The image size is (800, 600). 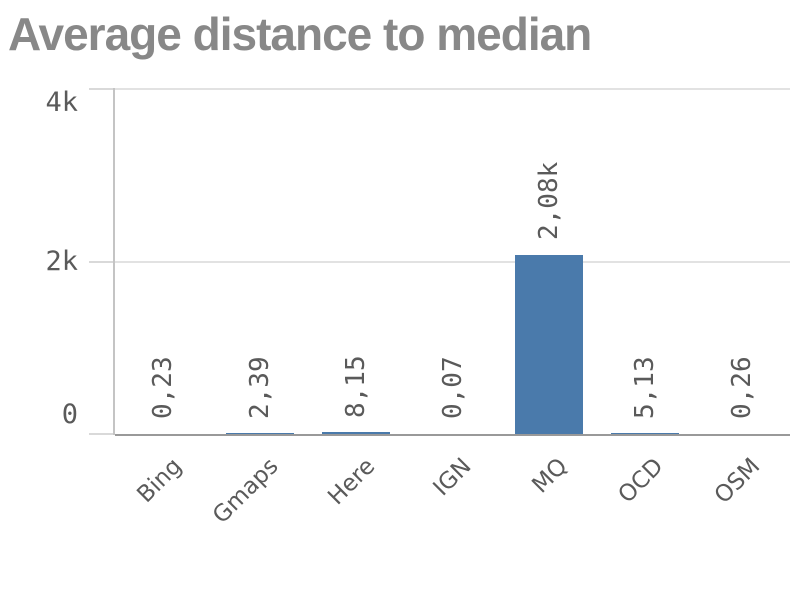 I want to click on bar-value-label: 0,26, so click(x=741, y=387).